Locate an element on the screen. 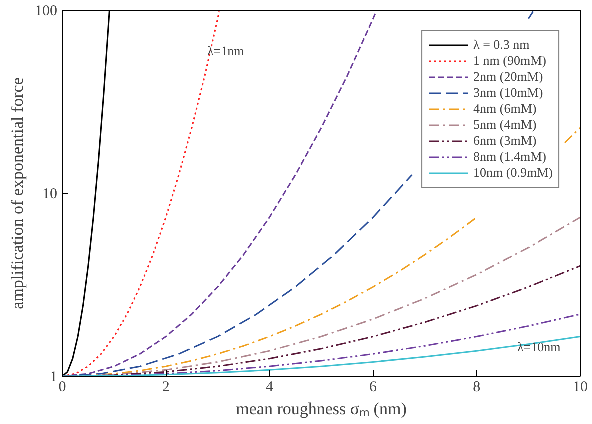  legend-label: 8nm (1.4mM) is located at coordinates (510, 157).